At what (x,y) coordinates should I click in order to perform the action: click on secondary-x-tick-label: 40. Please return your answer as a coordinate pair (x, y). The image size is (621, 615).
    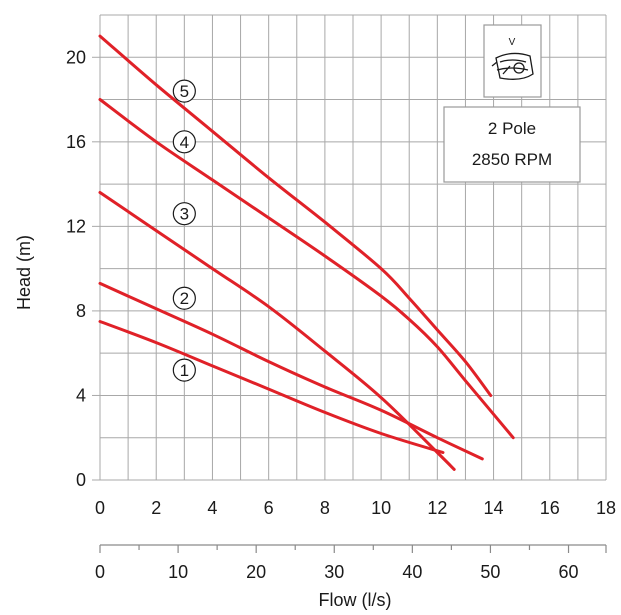
    Looking at the image, I should click on (412, 572).